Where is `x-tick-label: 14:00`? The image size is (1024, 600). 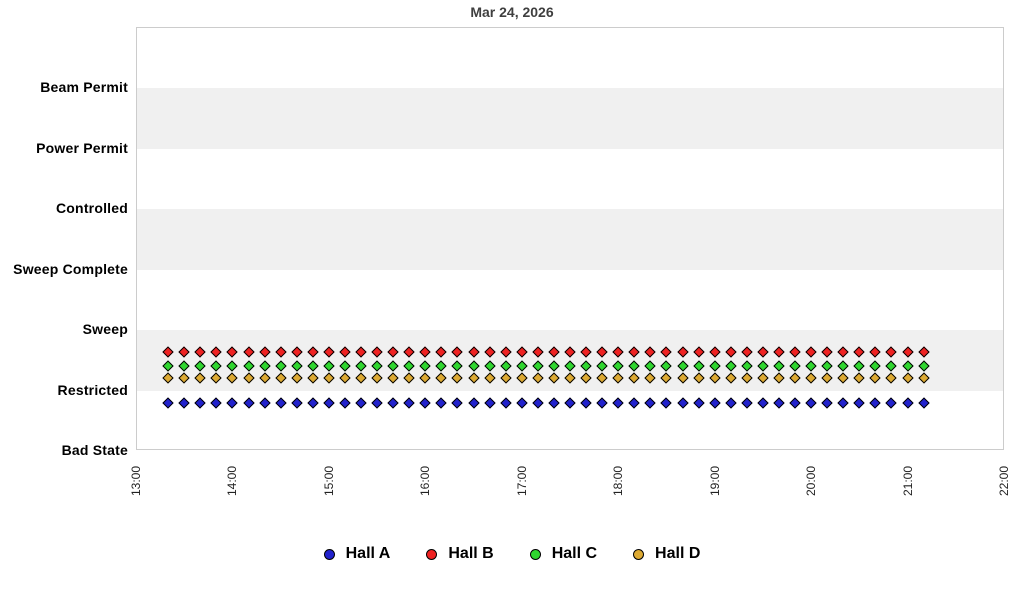 x-tick-label: 14:00 is located at coordinates (232, 481).